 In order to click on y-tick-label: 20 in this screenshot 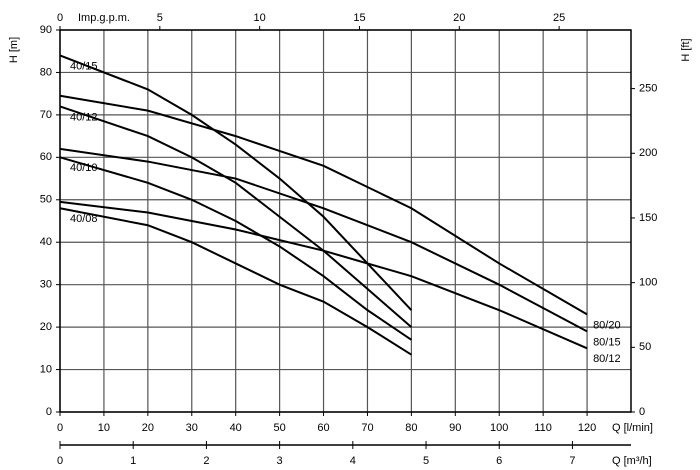, I will do `click(46, 327)`.